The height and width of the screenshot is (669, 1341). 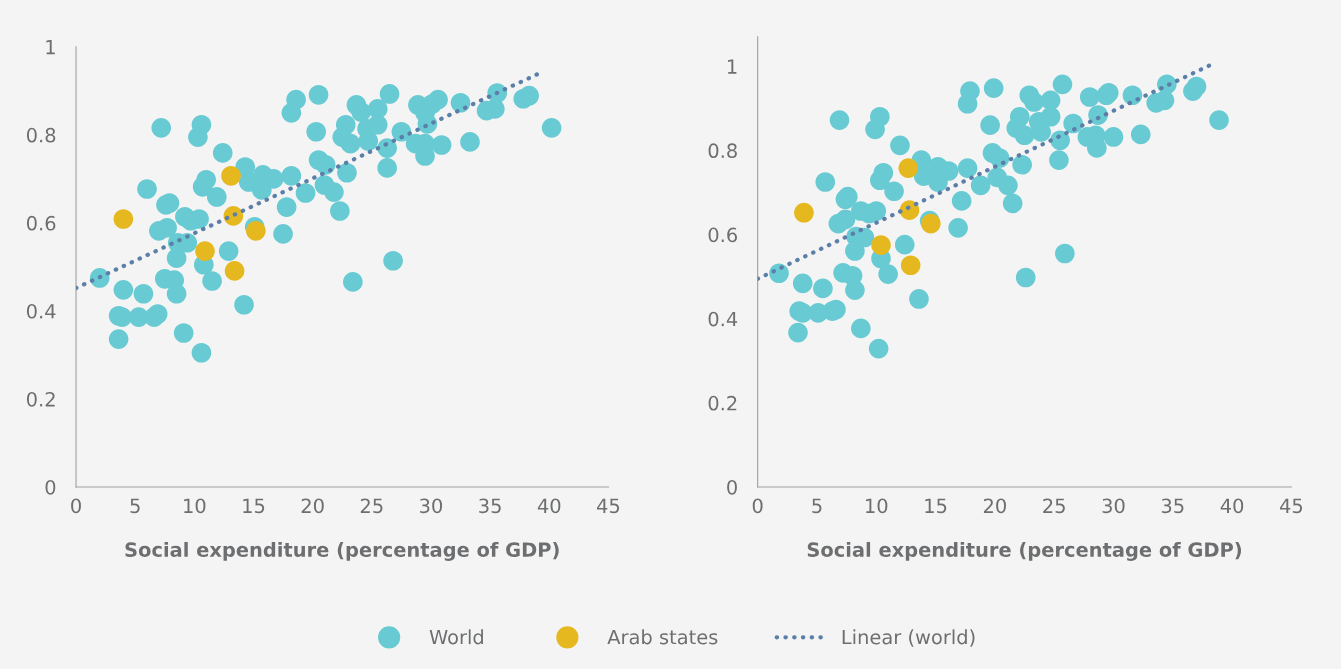 I want to click on legend-label: World, so click(x=456, y=637).